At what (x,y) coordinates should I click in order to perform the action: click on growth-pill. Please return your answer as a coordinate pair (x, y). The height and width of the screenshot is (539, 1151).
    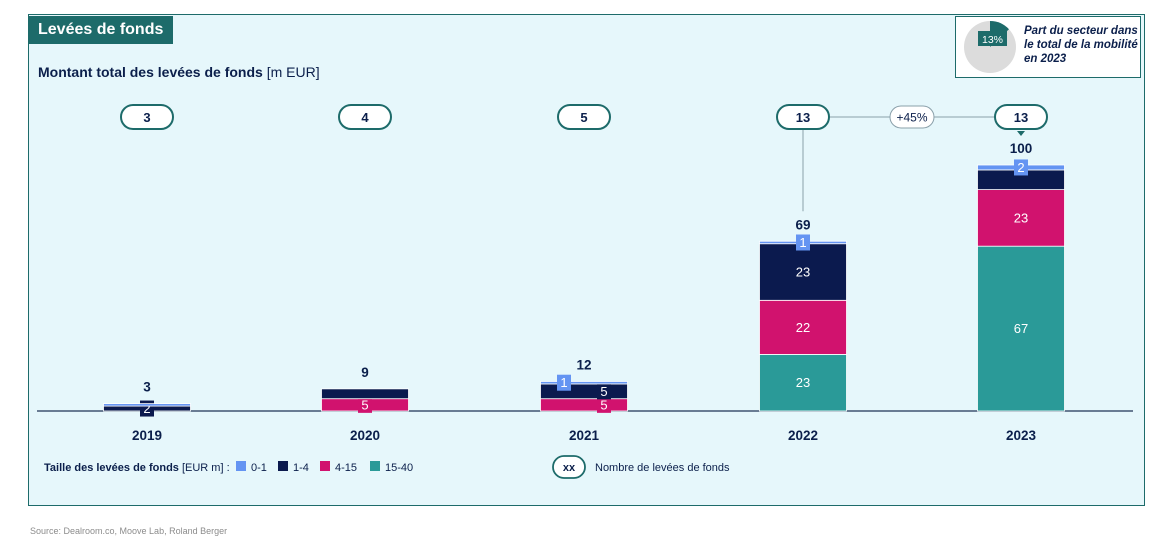
    Looking at the image, I should click on (912, 117).